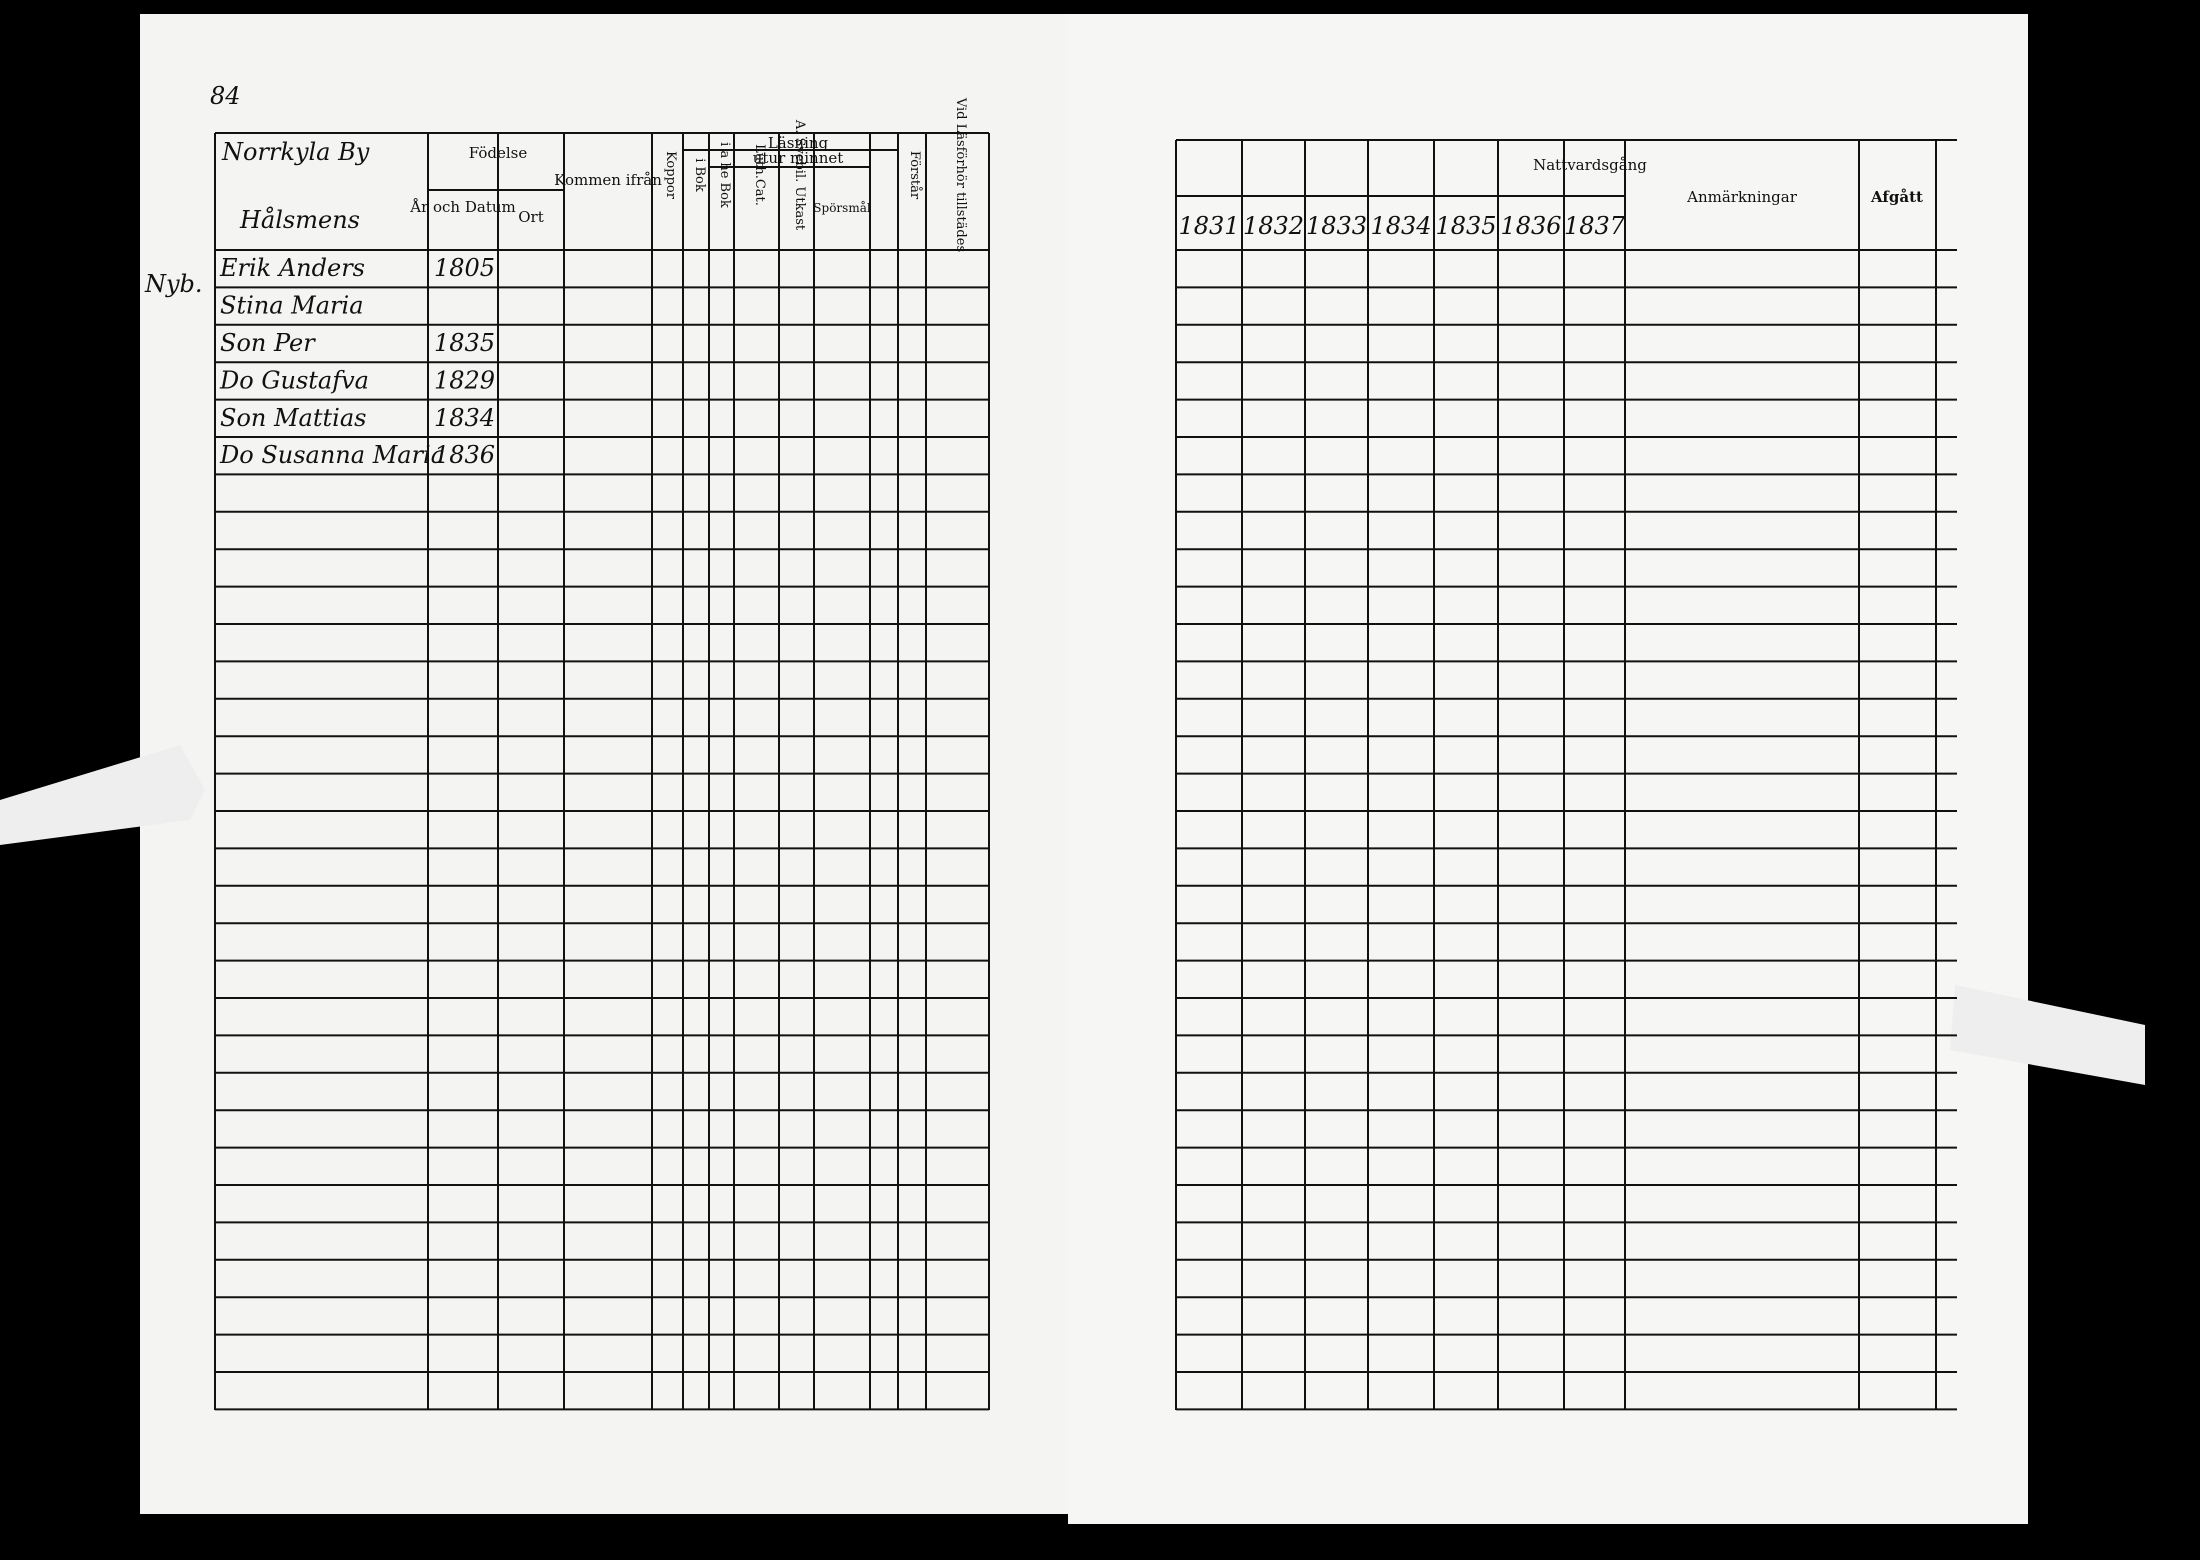  Describe the element at coordinates (670, 175) in the screenshot. I see `column-header: Koppor` at that location.